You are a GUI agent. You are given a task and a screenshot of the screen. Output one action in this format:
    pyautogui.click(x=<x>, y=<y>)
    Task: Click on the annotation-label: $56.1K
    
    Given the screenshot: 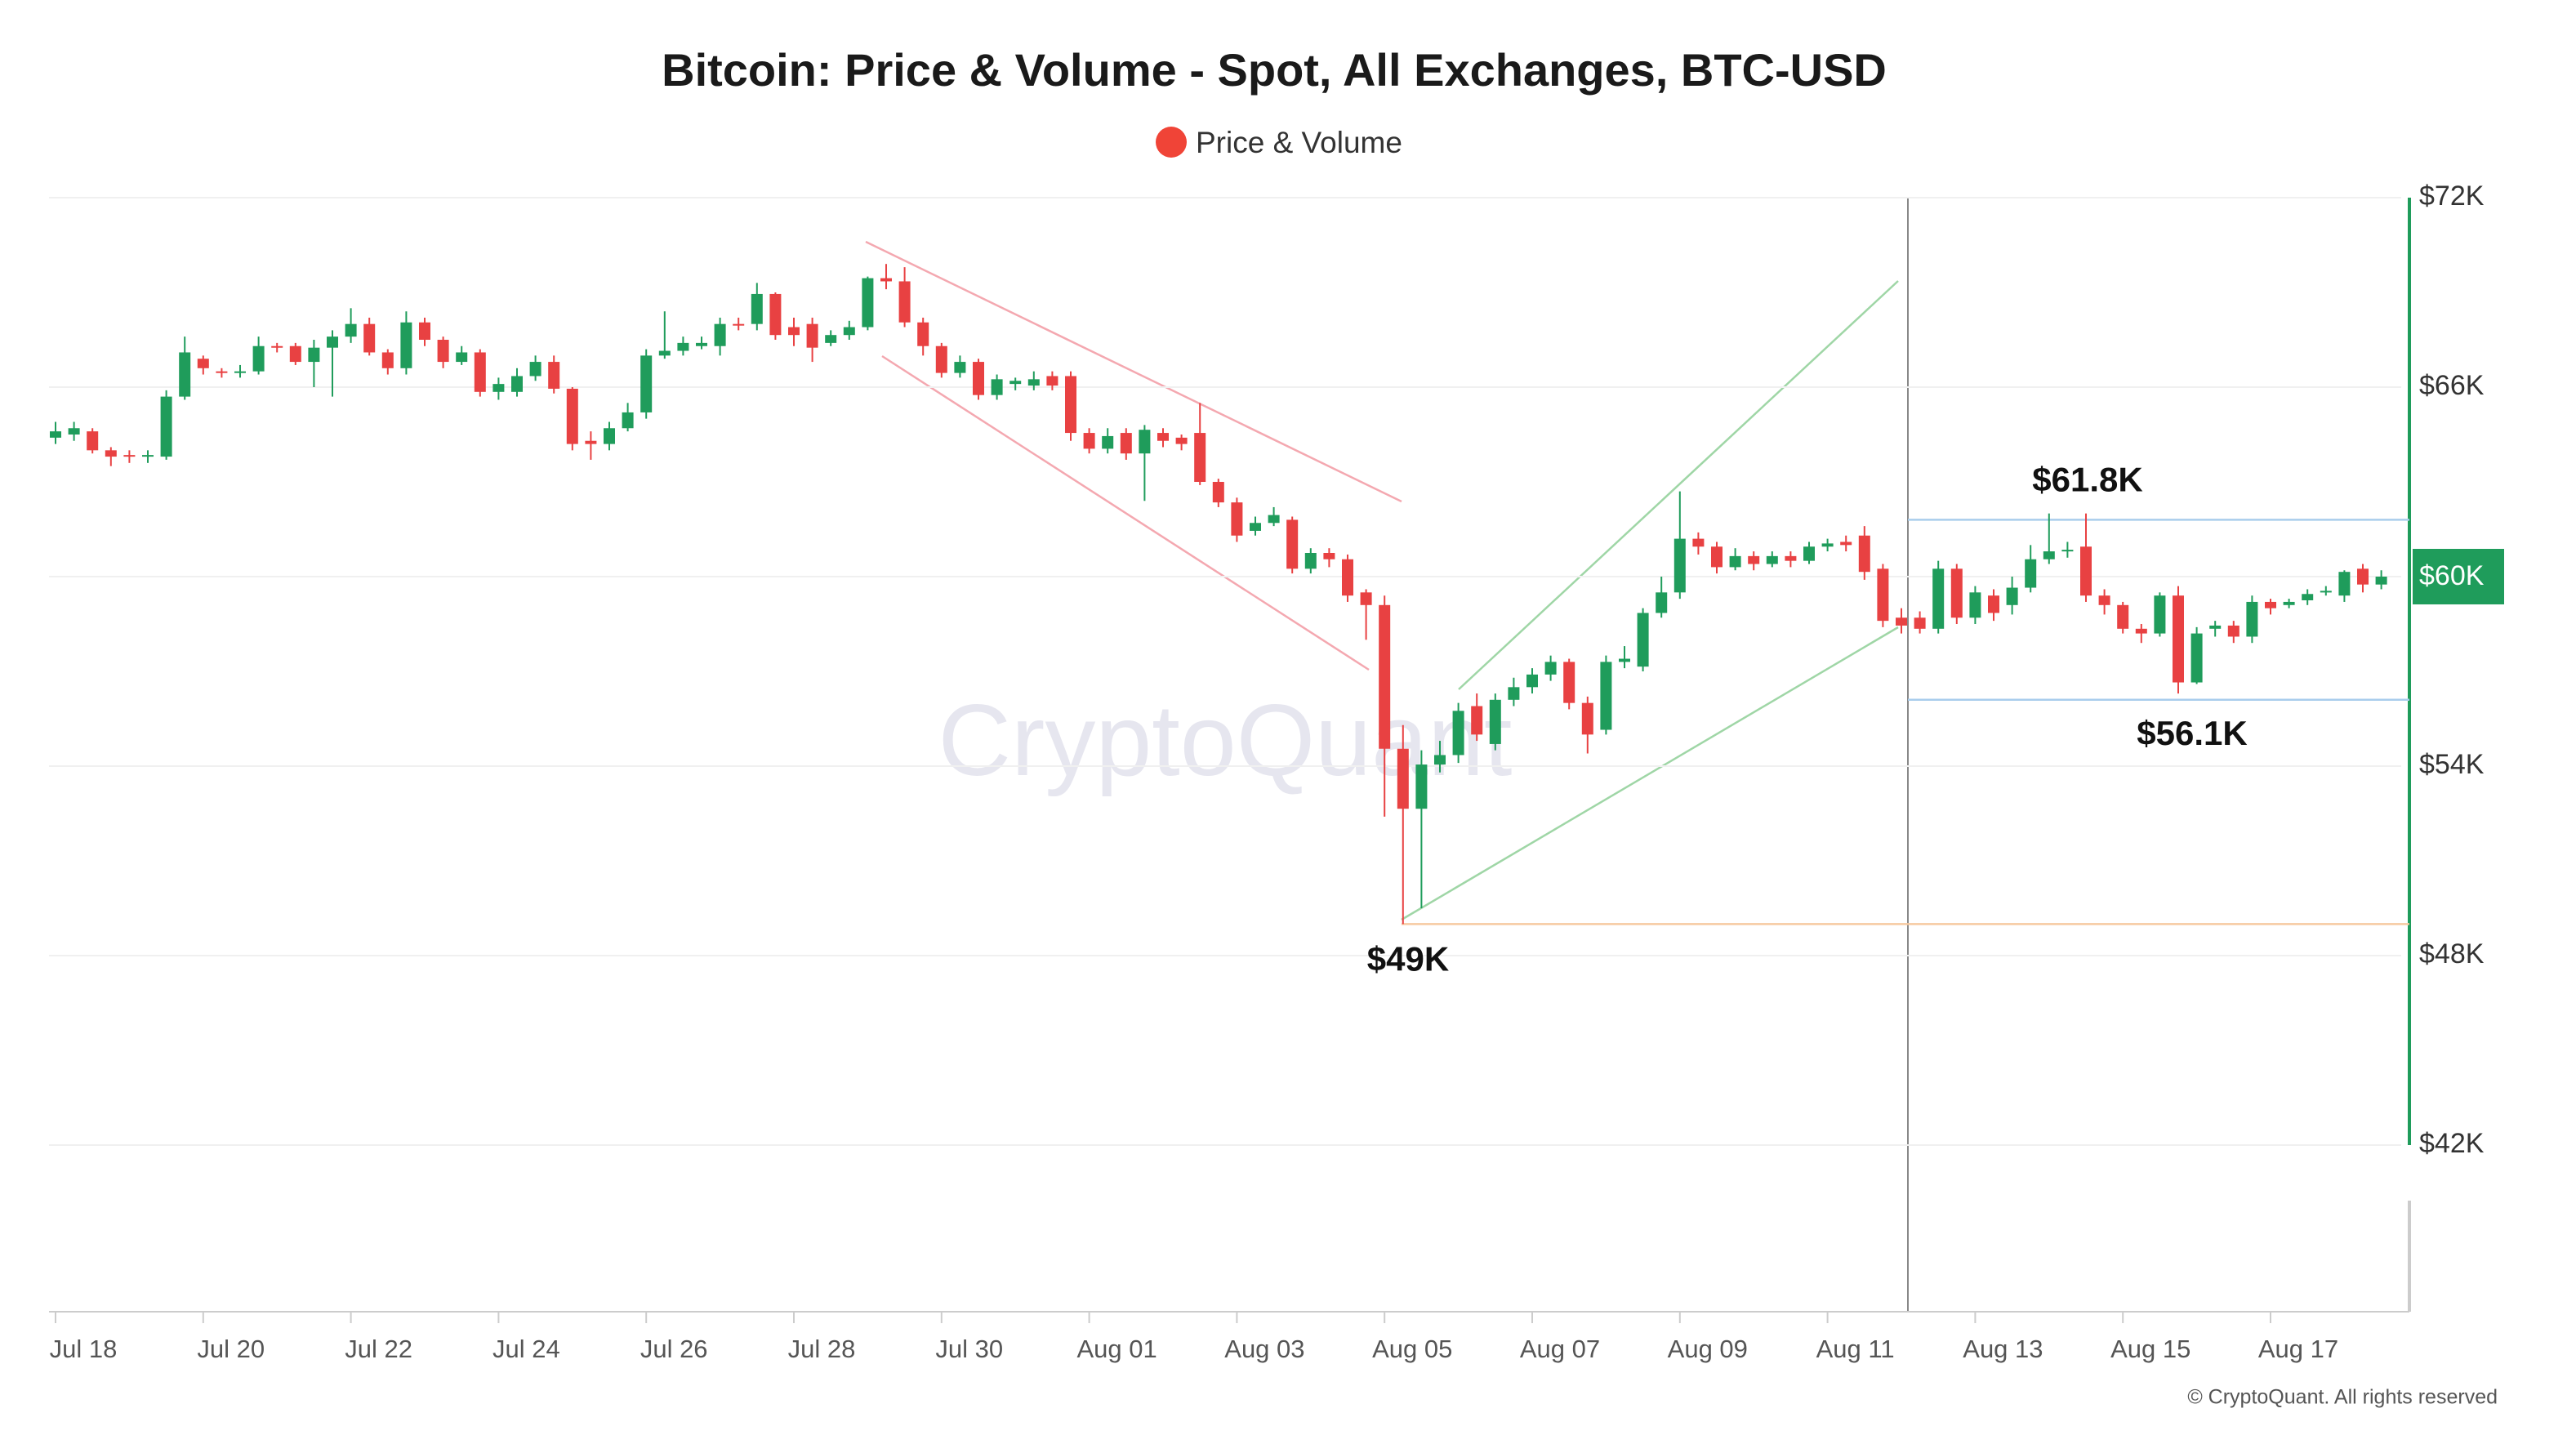 What is the action you would take?
    pyautogui.click(x=2192, y=733)
    